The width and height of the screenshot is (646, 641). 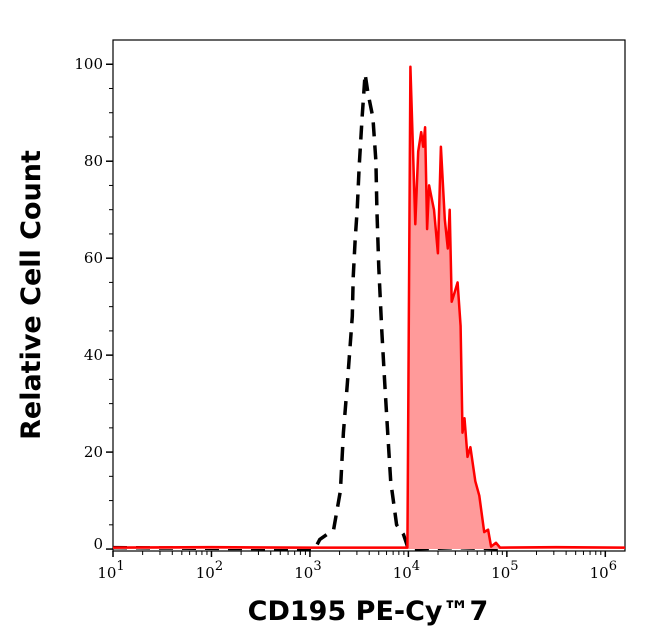 I want to click on x-tick-label: 10¹, so click(x=110, y=570).